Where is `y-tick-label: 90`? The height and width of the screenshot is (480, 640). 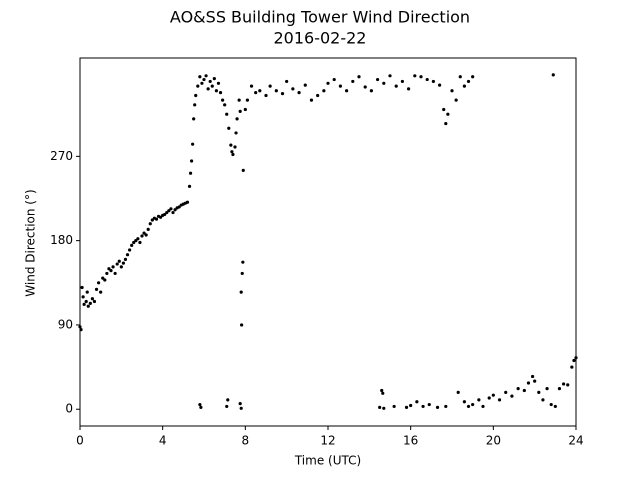
y-tick-label: 90 is located at coordinates (65, 324).